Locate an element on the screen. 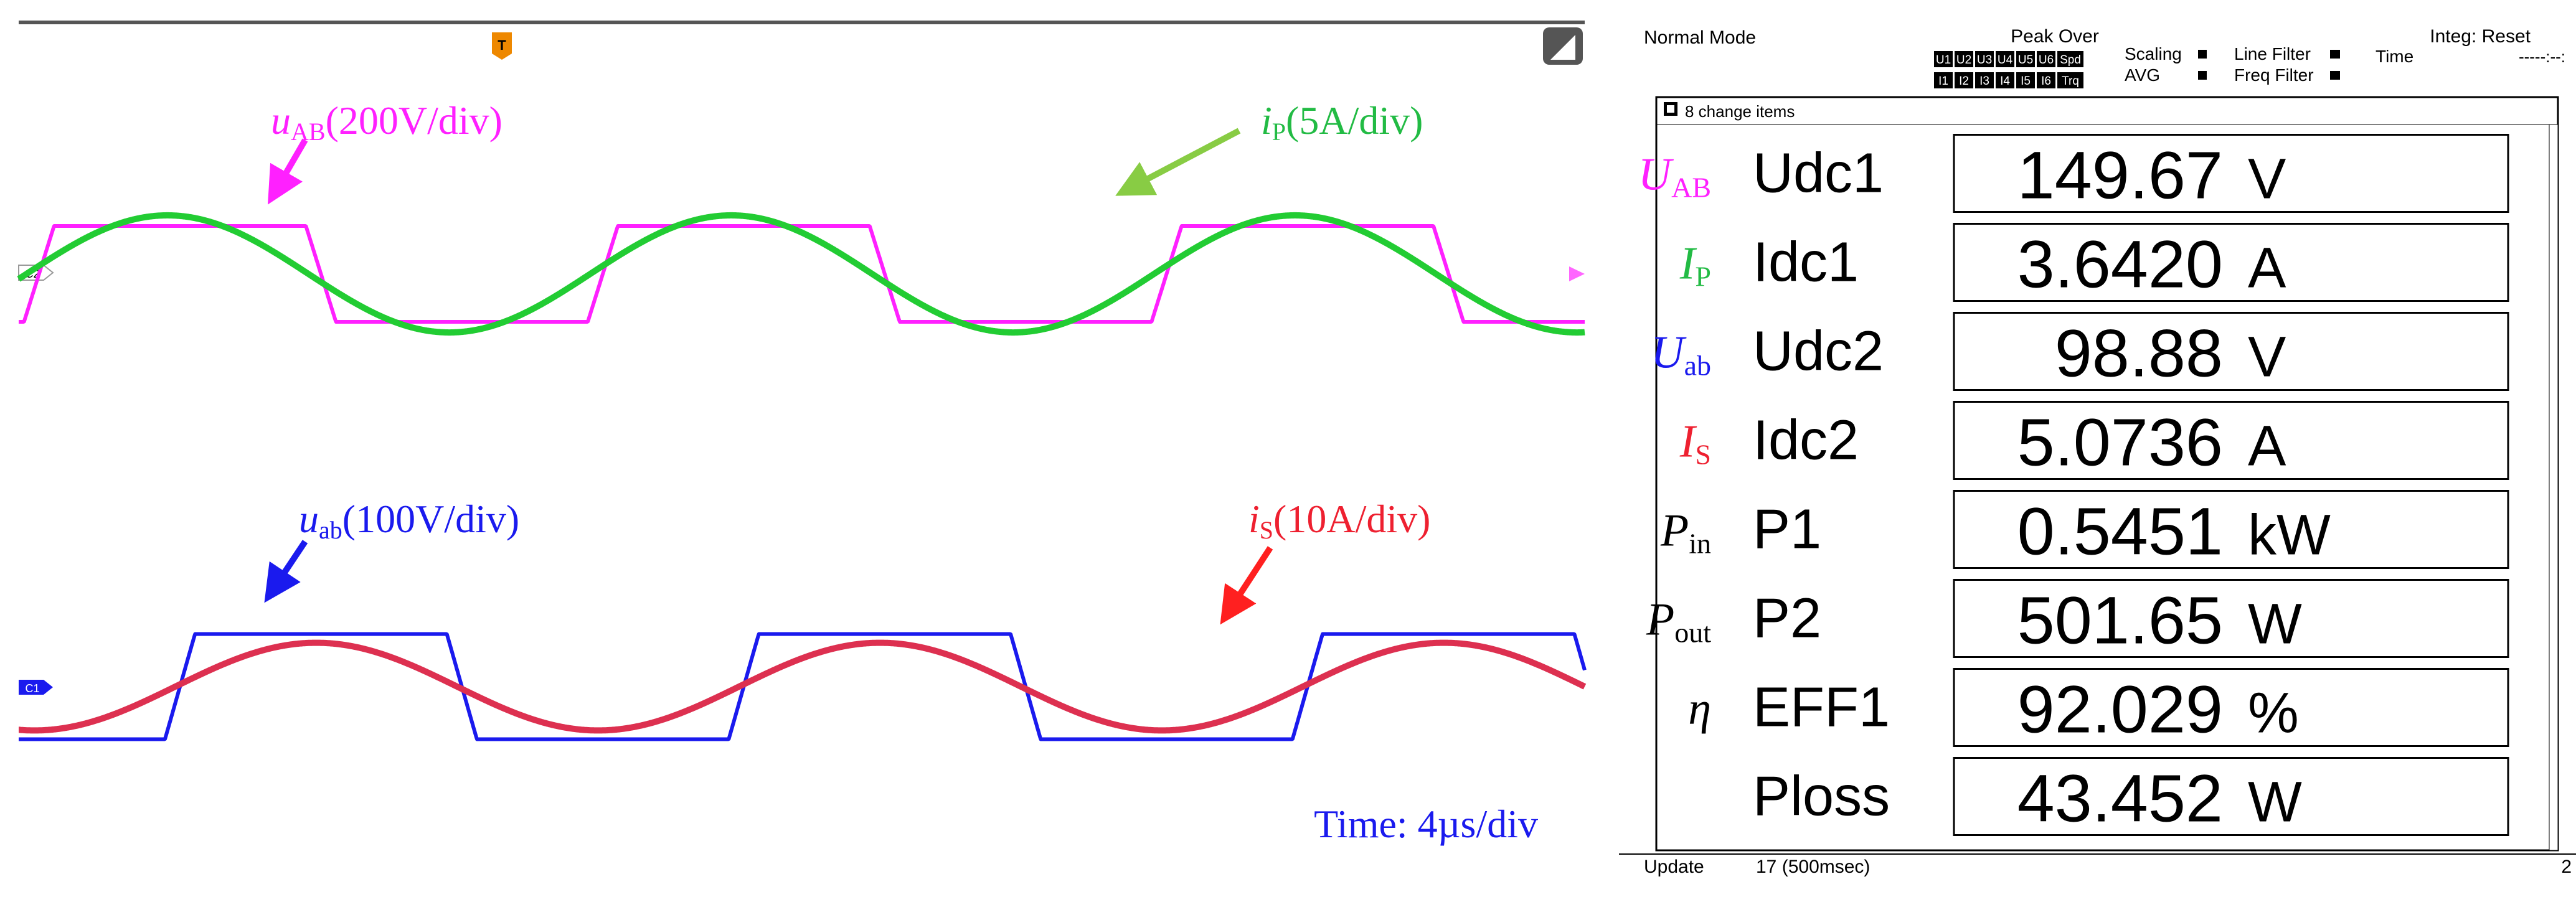 The width and height of the screenshot is (2576, 902). peak-indicator-U4: U4 is located at coordinates (2005, 61).